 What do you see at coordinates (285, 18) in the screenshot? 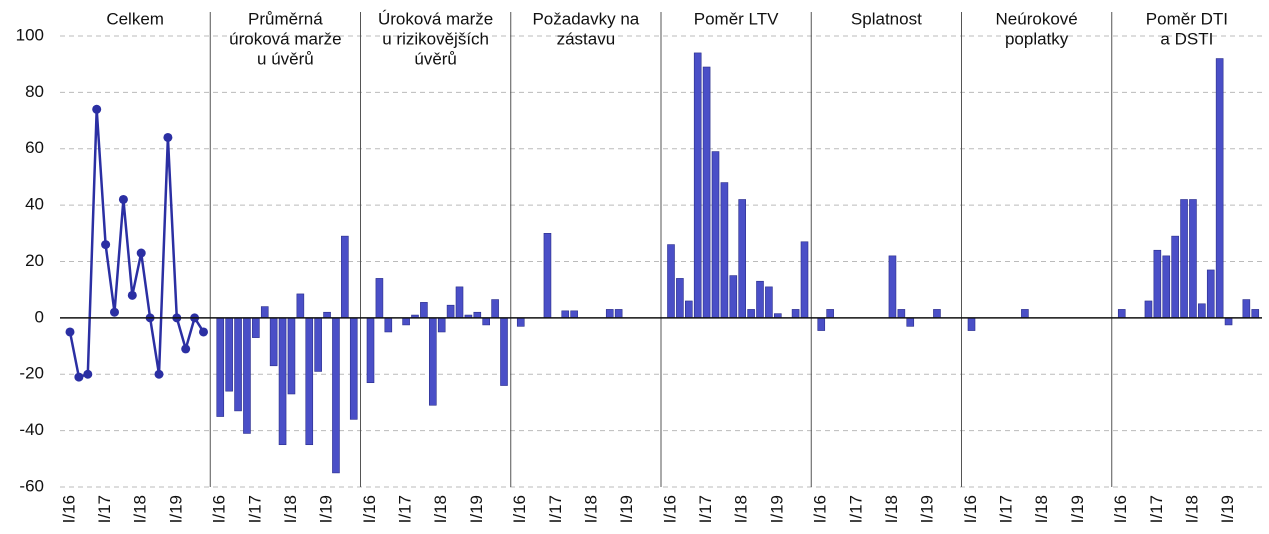
I see `panel-title: Průměrná` at bounding box center [285, 18].